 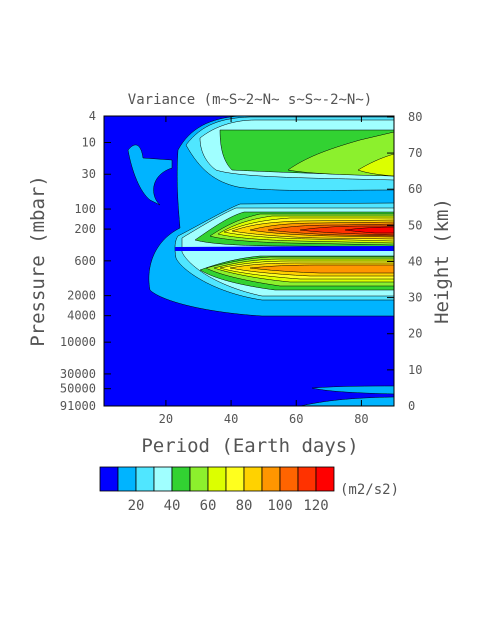 What do you see at coordinates (315, 506) in the screenshot?
I see `colorbar-label-5: 120` at bounding box center [315, 506].